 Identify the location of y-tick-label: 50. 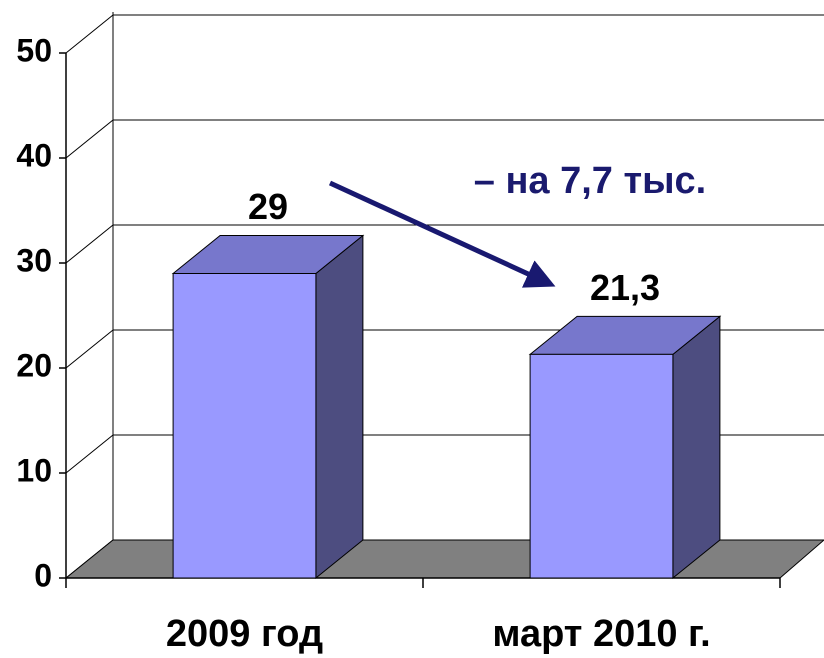
(34, 50).